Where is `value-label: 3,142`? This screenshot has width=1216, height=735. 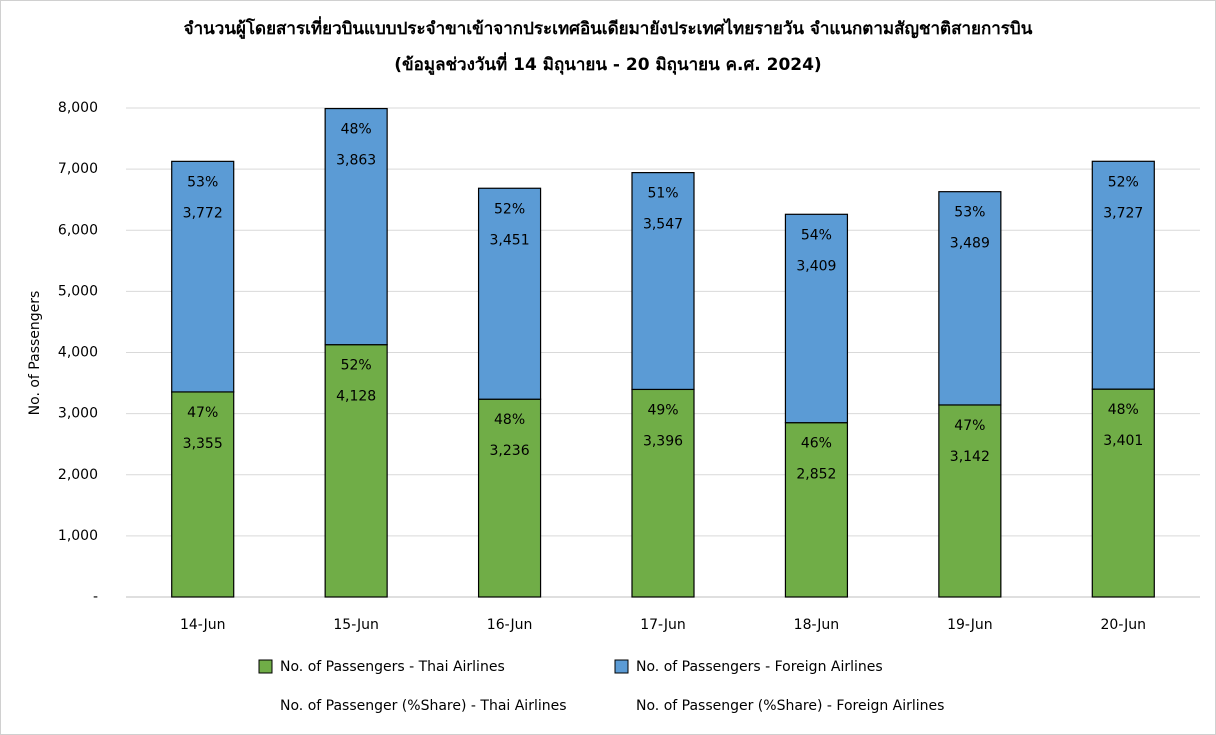 value-label: 3,142 is located at coordinates (970, 457).